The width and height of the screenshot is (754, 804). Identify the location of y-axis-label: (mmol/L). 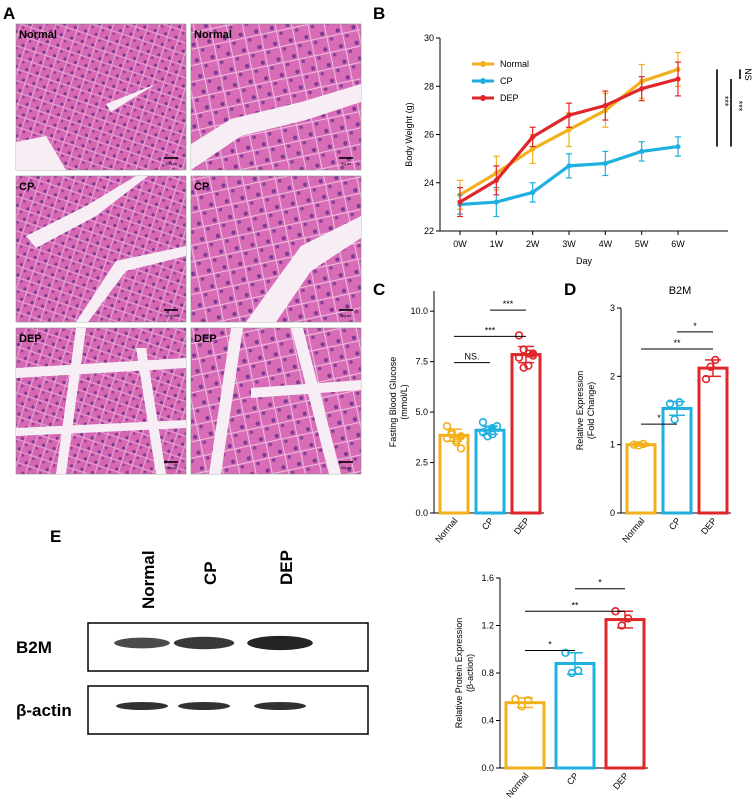
(404, 402).